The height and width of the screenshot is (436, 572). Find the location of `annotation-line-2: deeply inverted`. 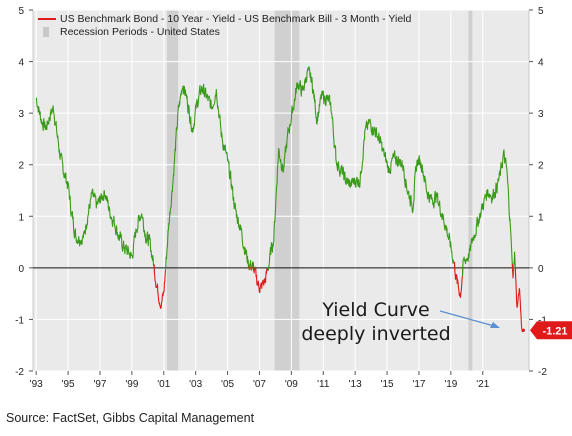

annotation-line-2: deeply inverted is located at coordinates (375, 334).